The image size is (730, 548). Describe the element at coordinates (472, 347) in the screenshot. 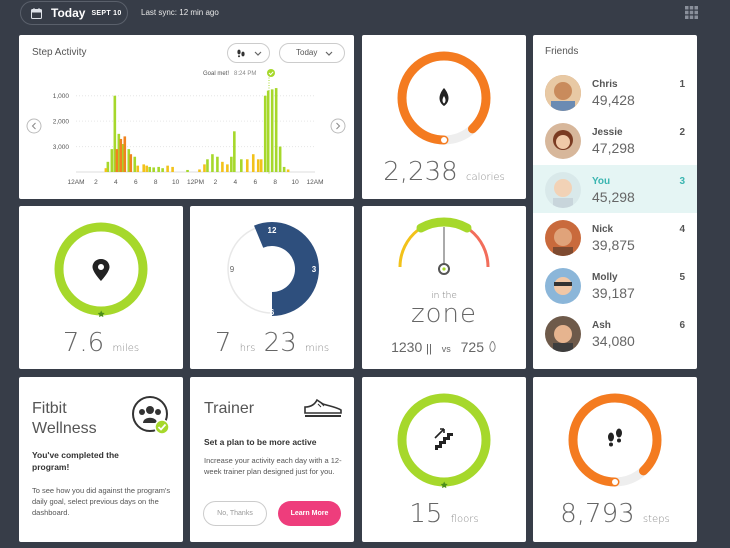

I see `calories-out: 725` at that location.